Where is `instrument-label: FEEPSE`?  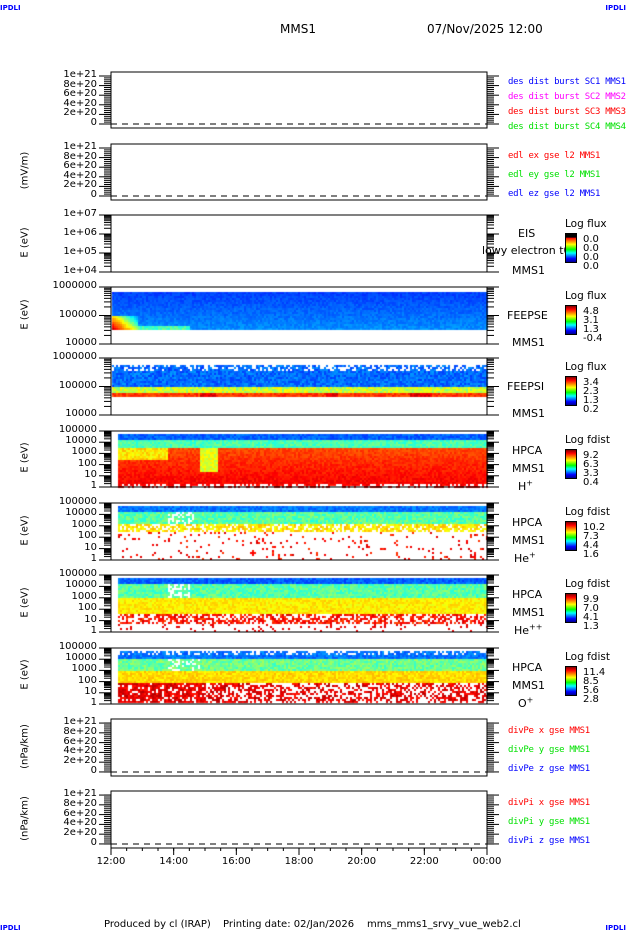 instrument-label: FEEPSE is located at coordinates (527, 315).